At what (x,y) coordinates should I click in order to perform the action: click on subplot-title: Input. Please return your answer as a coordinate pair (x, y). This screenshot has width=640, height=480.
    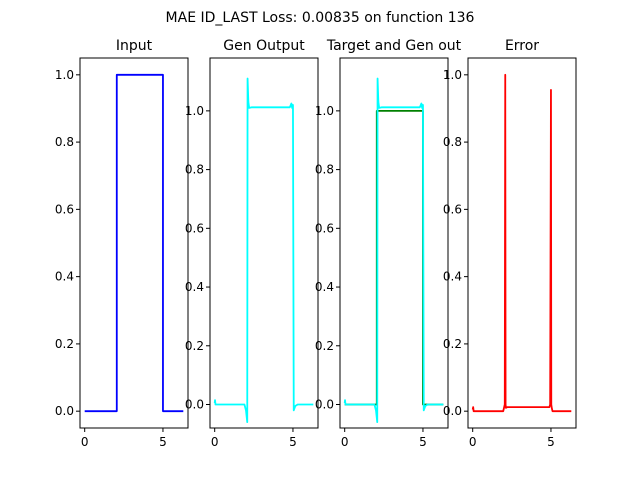
    Looking at the image, I should click on (134, 46).